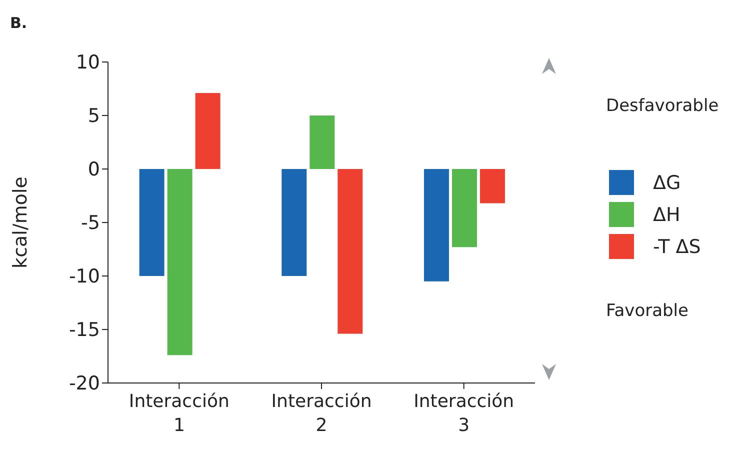 The height and width of the screenshot is (456, 730). I want to click on y-tick-label: -20, so click(84, 383).